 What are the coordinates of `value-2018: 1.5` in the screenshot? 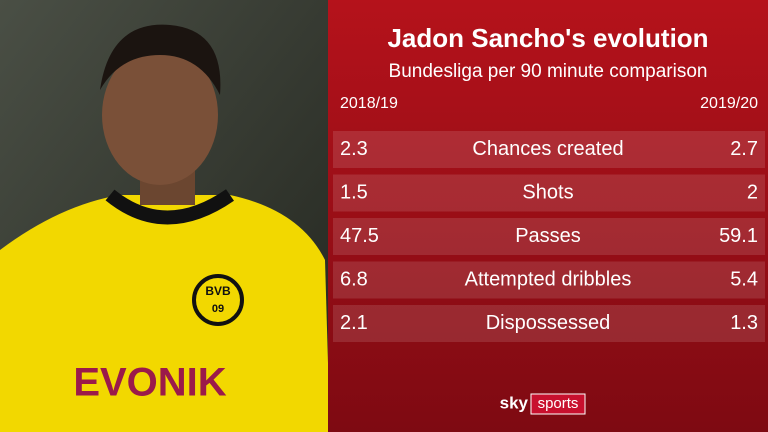 It's located at (354, 192).